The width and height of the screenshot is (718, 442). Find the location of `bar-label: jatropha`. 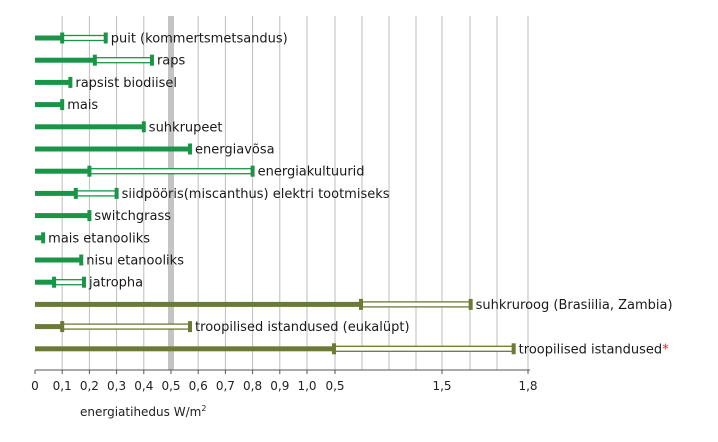

bar-label: jatropha is located at coordinates (115, 283).